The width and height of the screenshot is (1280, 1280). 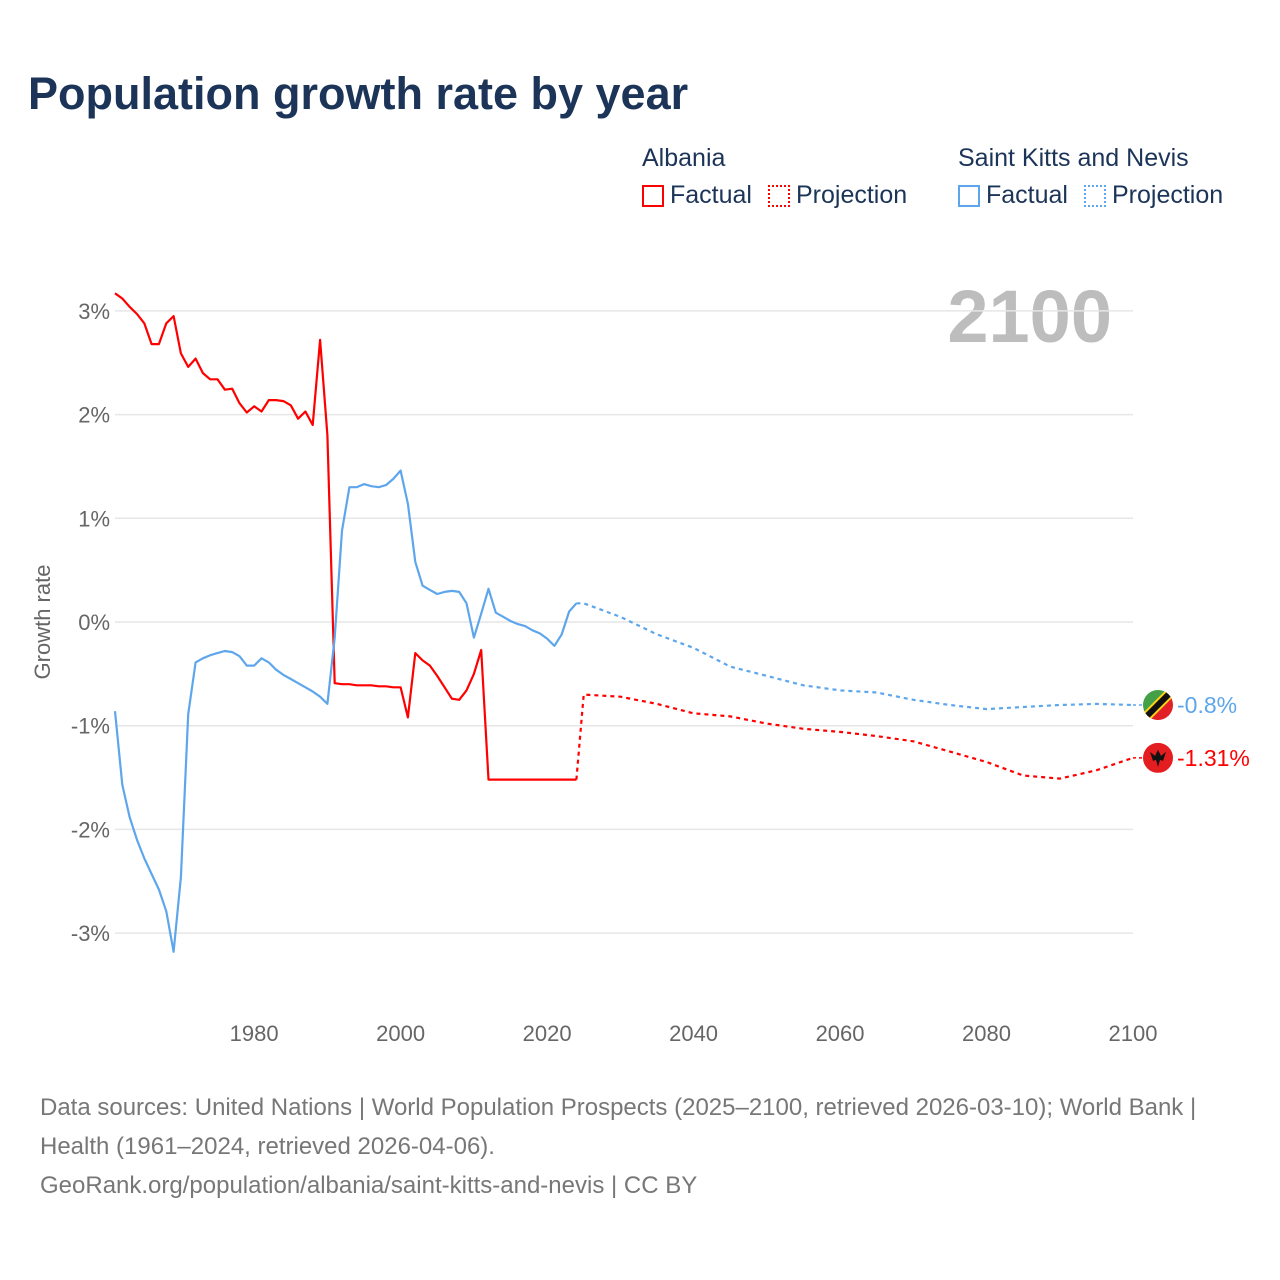 What do you see at coordinates (94, 622) in the screenshot?
I see `y-tick-label: 0%` at bounding box center [94, 622].